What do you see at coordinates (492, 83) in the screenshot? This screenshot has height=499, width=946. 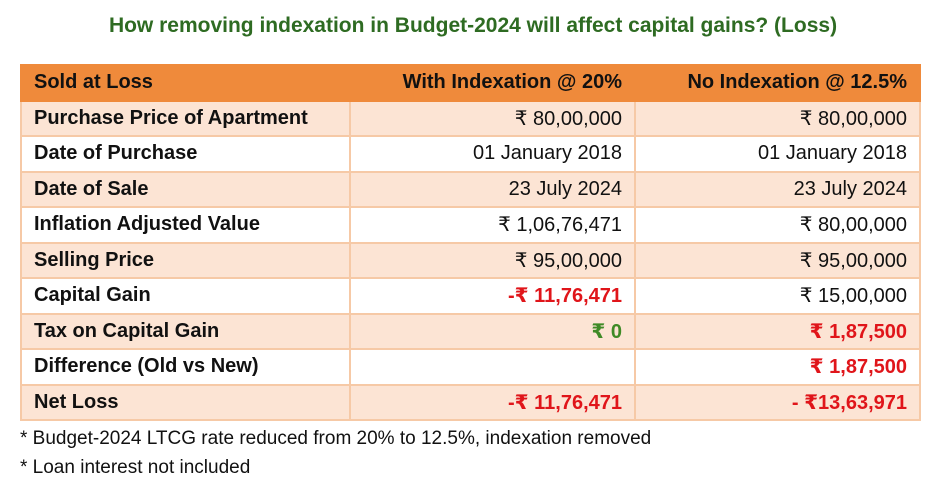 I see `header-with-indexation: With Indexation @ 20%` at bounding box center [492, 83].